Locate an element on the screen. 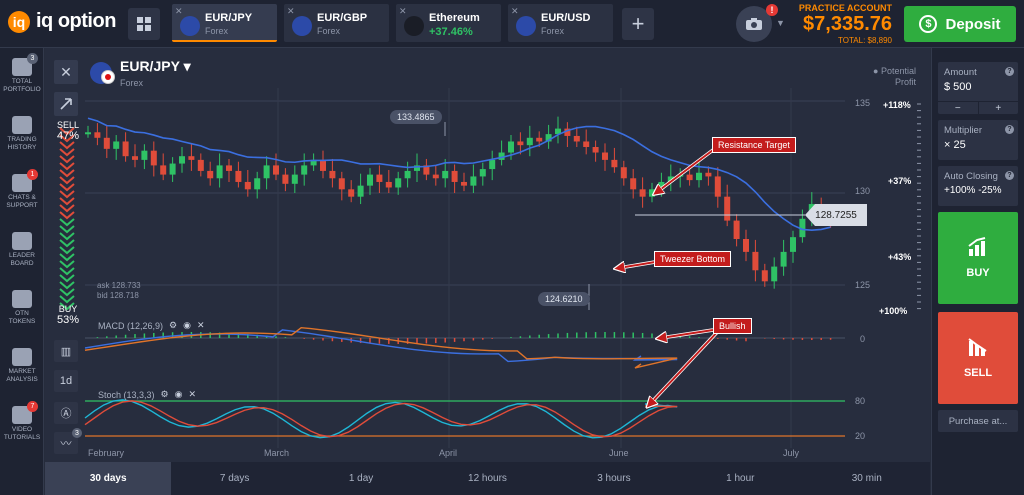  autoclose-box: Auto Closing ? +100% -25% is located at coordinates (978, 186).